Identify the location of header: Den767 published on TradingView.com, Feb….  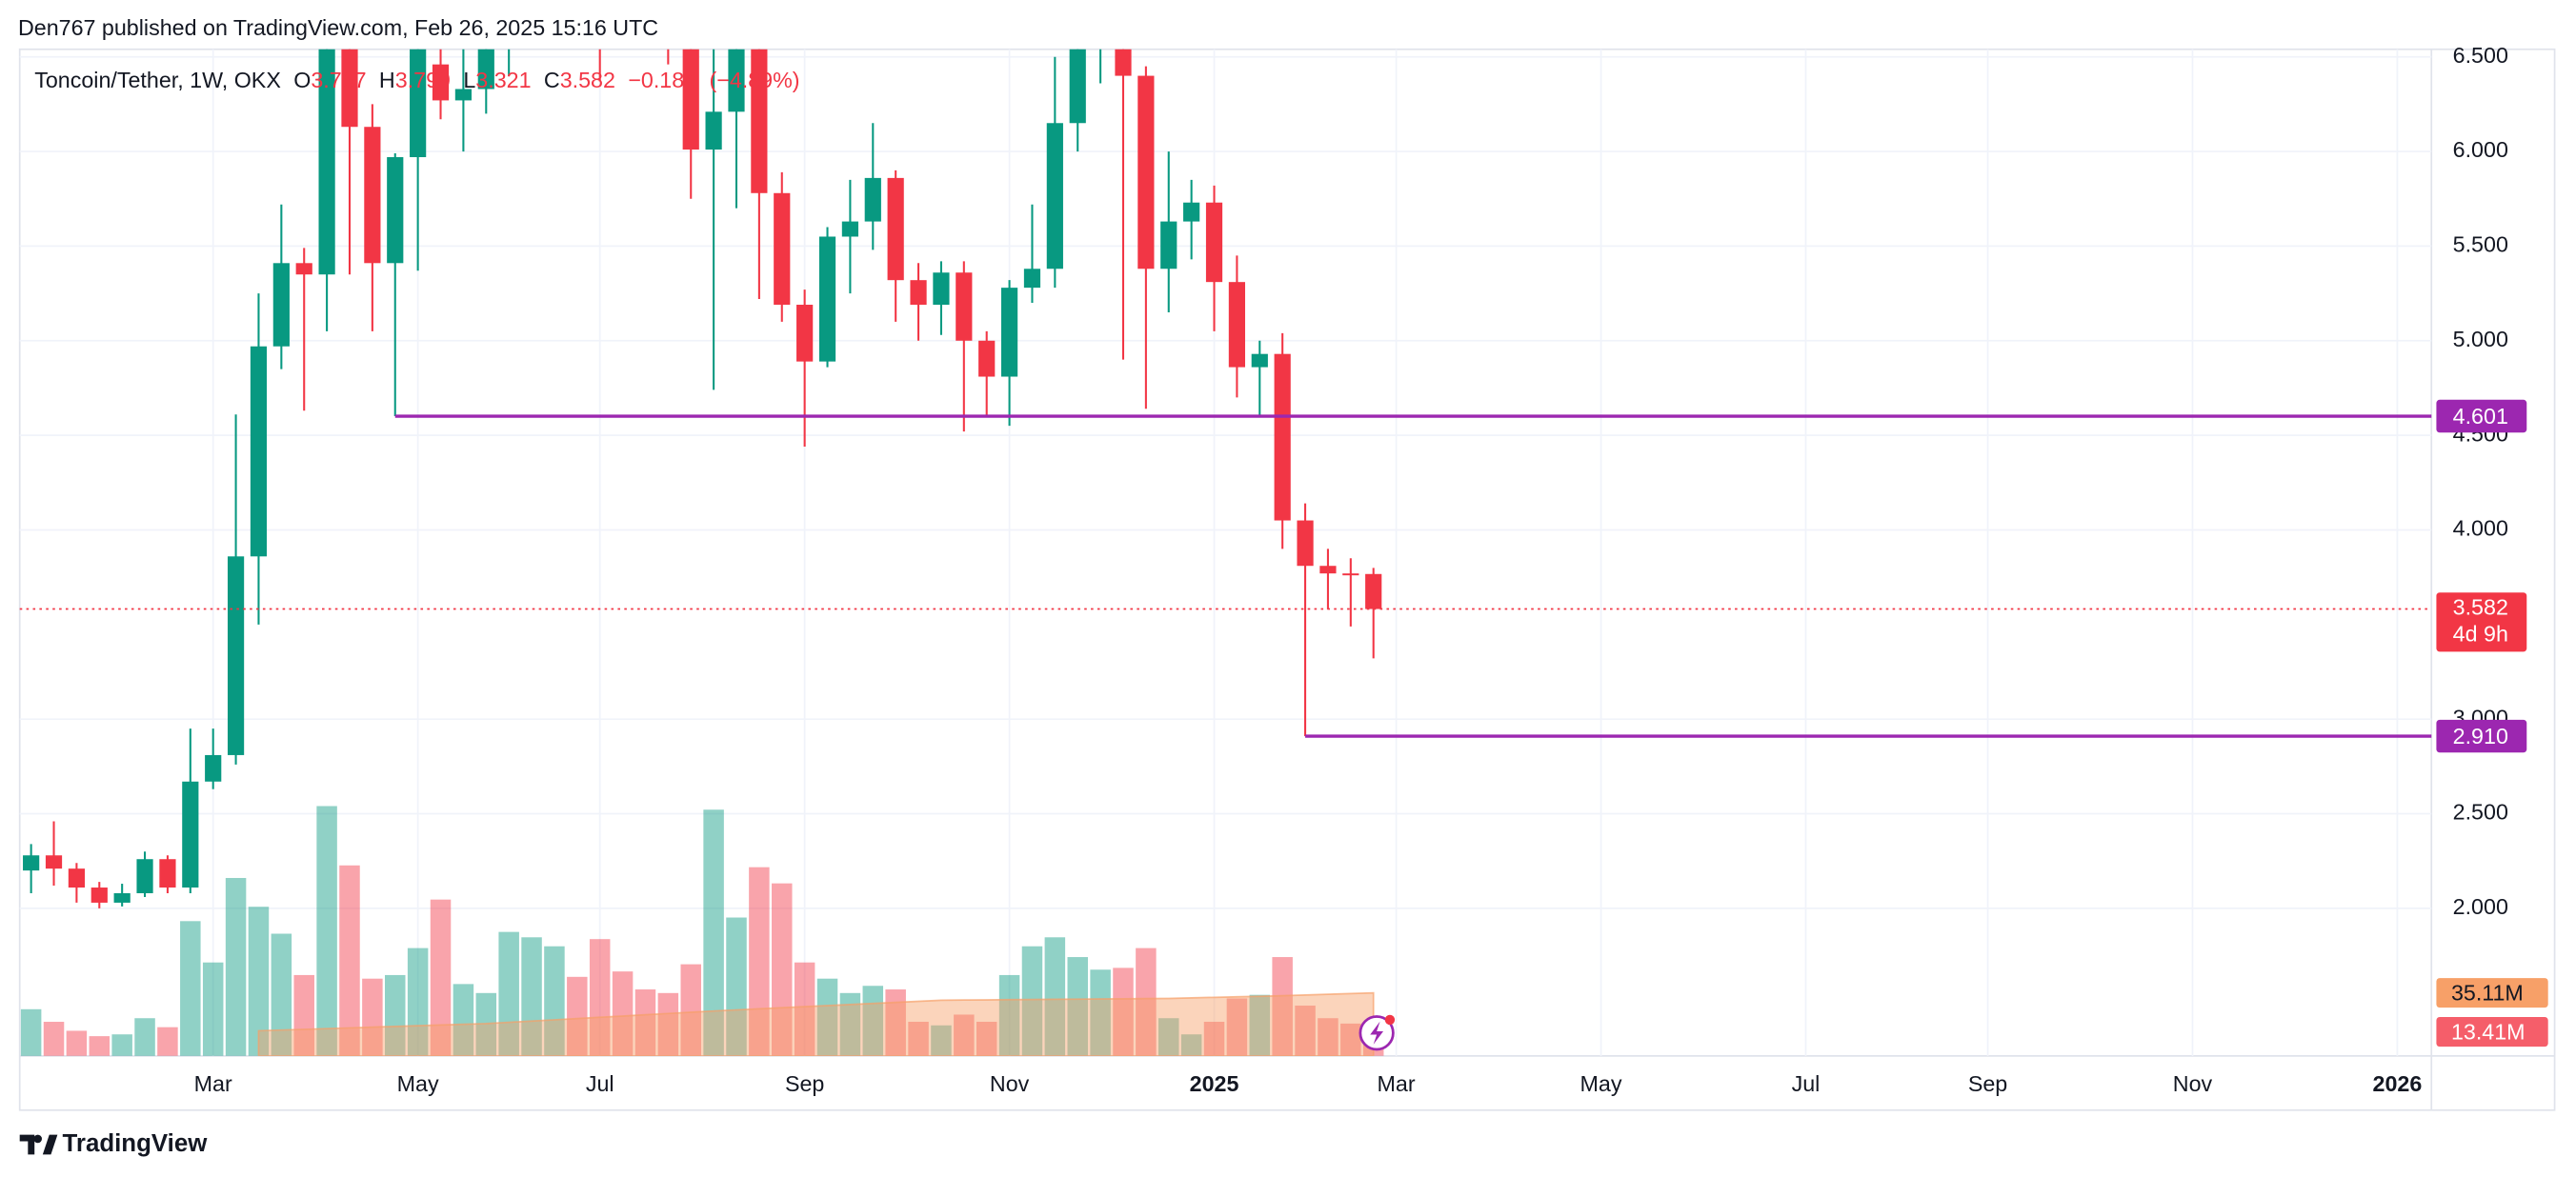
(338, 27).